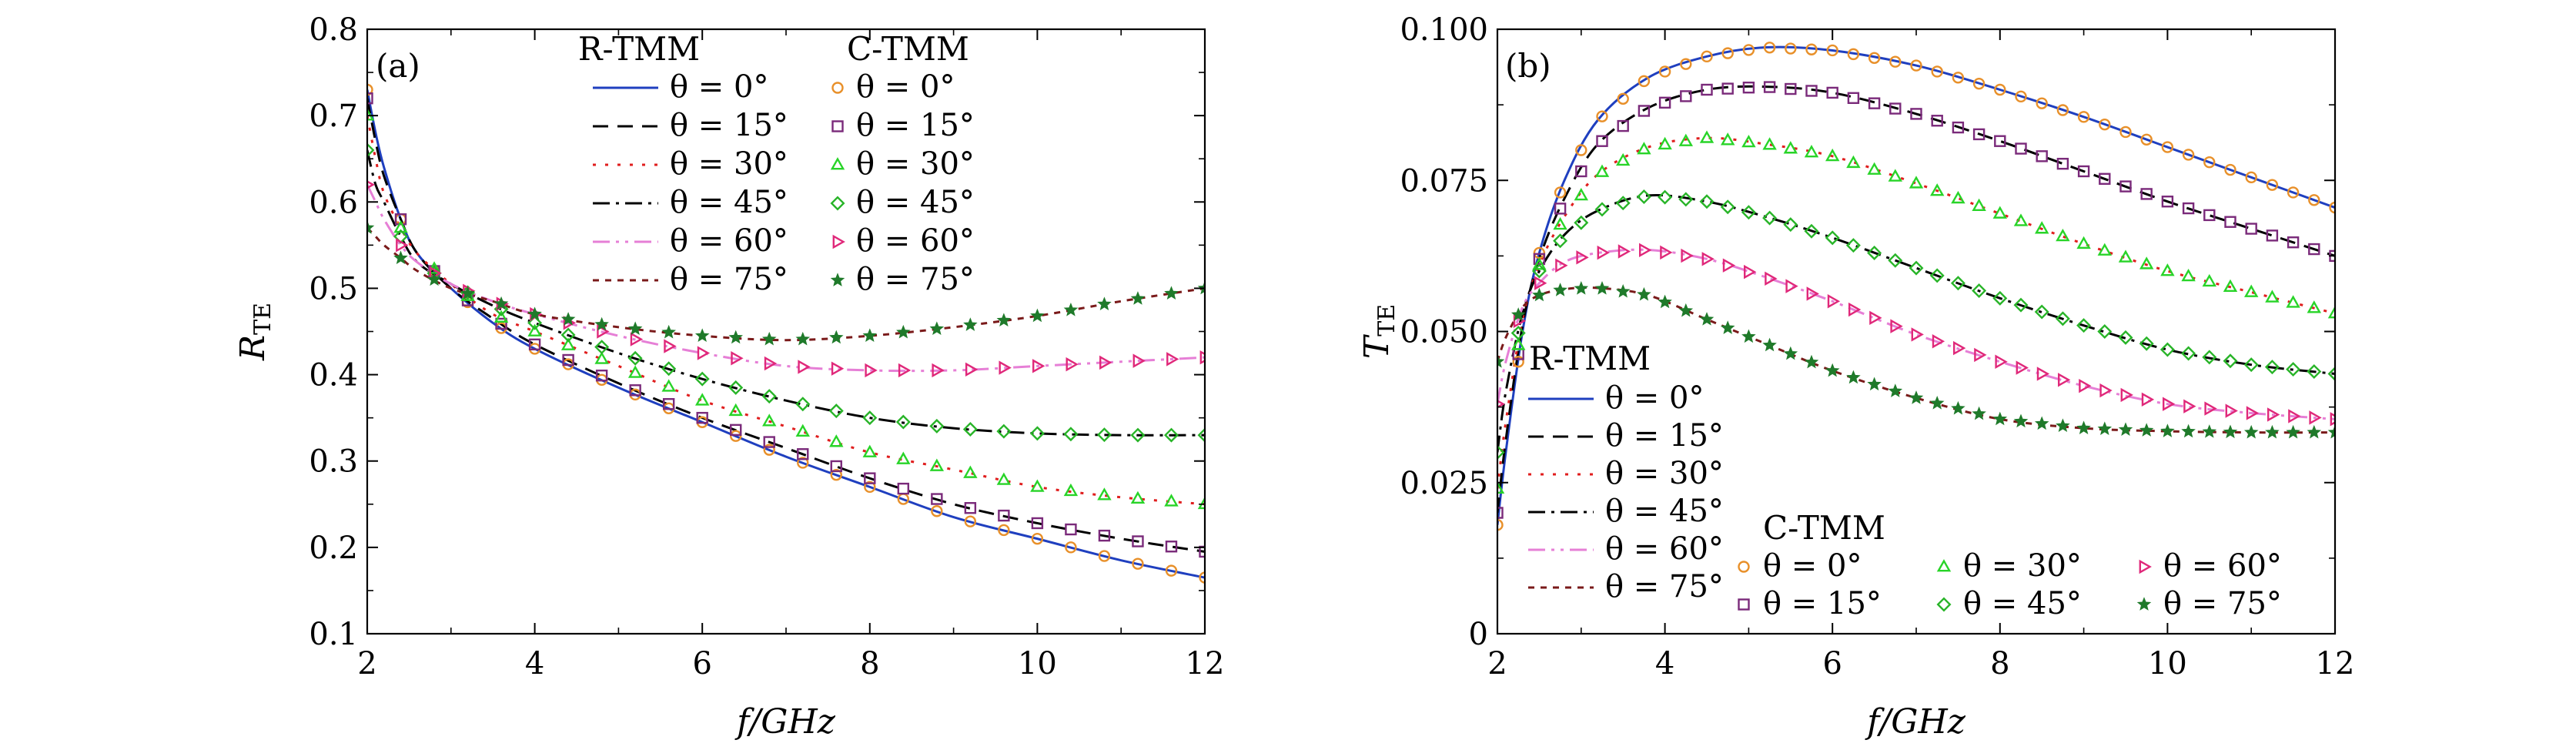  What do you see at coordinates (1665, 549) in the screenshot?
I see `panel-b-legend-line-label: θ = 60°` at bounding box center [1665, 549].